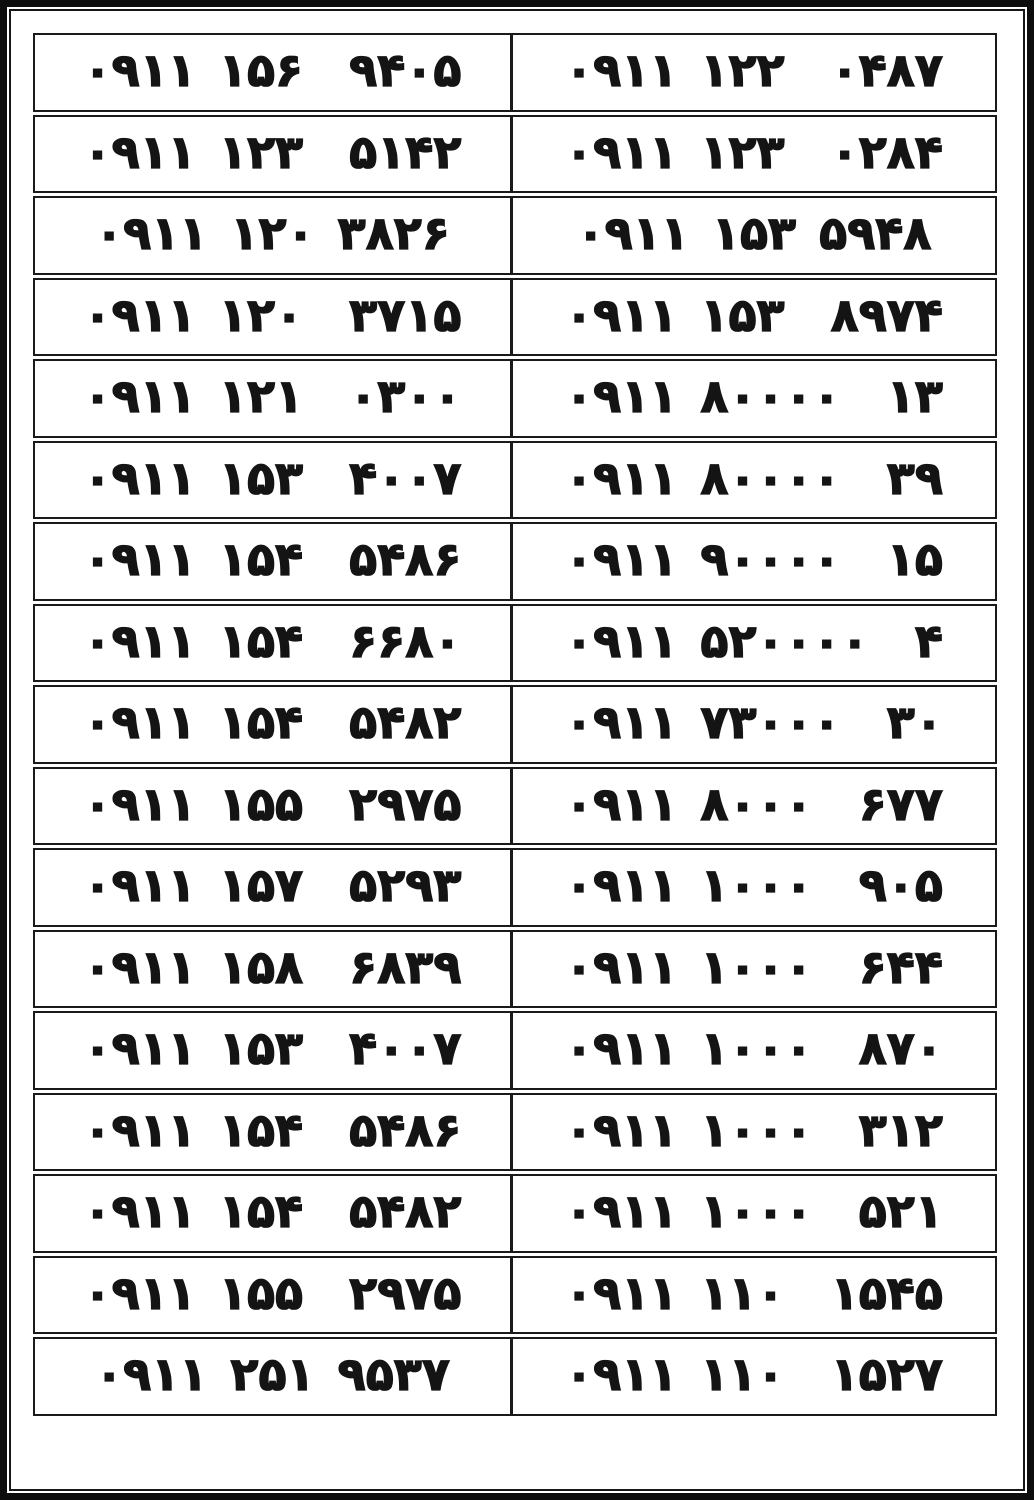 The image size is (1034, 1500). I want to click on phone-number-cell-left: ۰۹۱۱ ۱۵۷ ۵۲۹۳, so click(274, 887).